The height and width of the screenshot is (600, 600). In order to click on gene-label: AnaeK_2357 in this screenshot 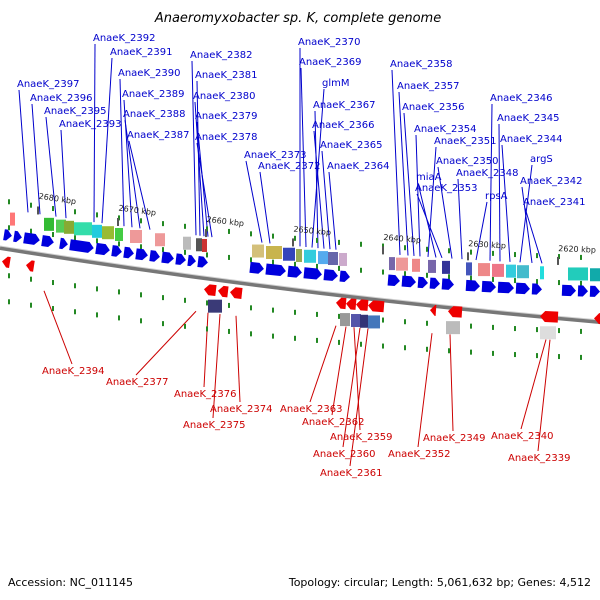, I will do `click(428, 86)`.